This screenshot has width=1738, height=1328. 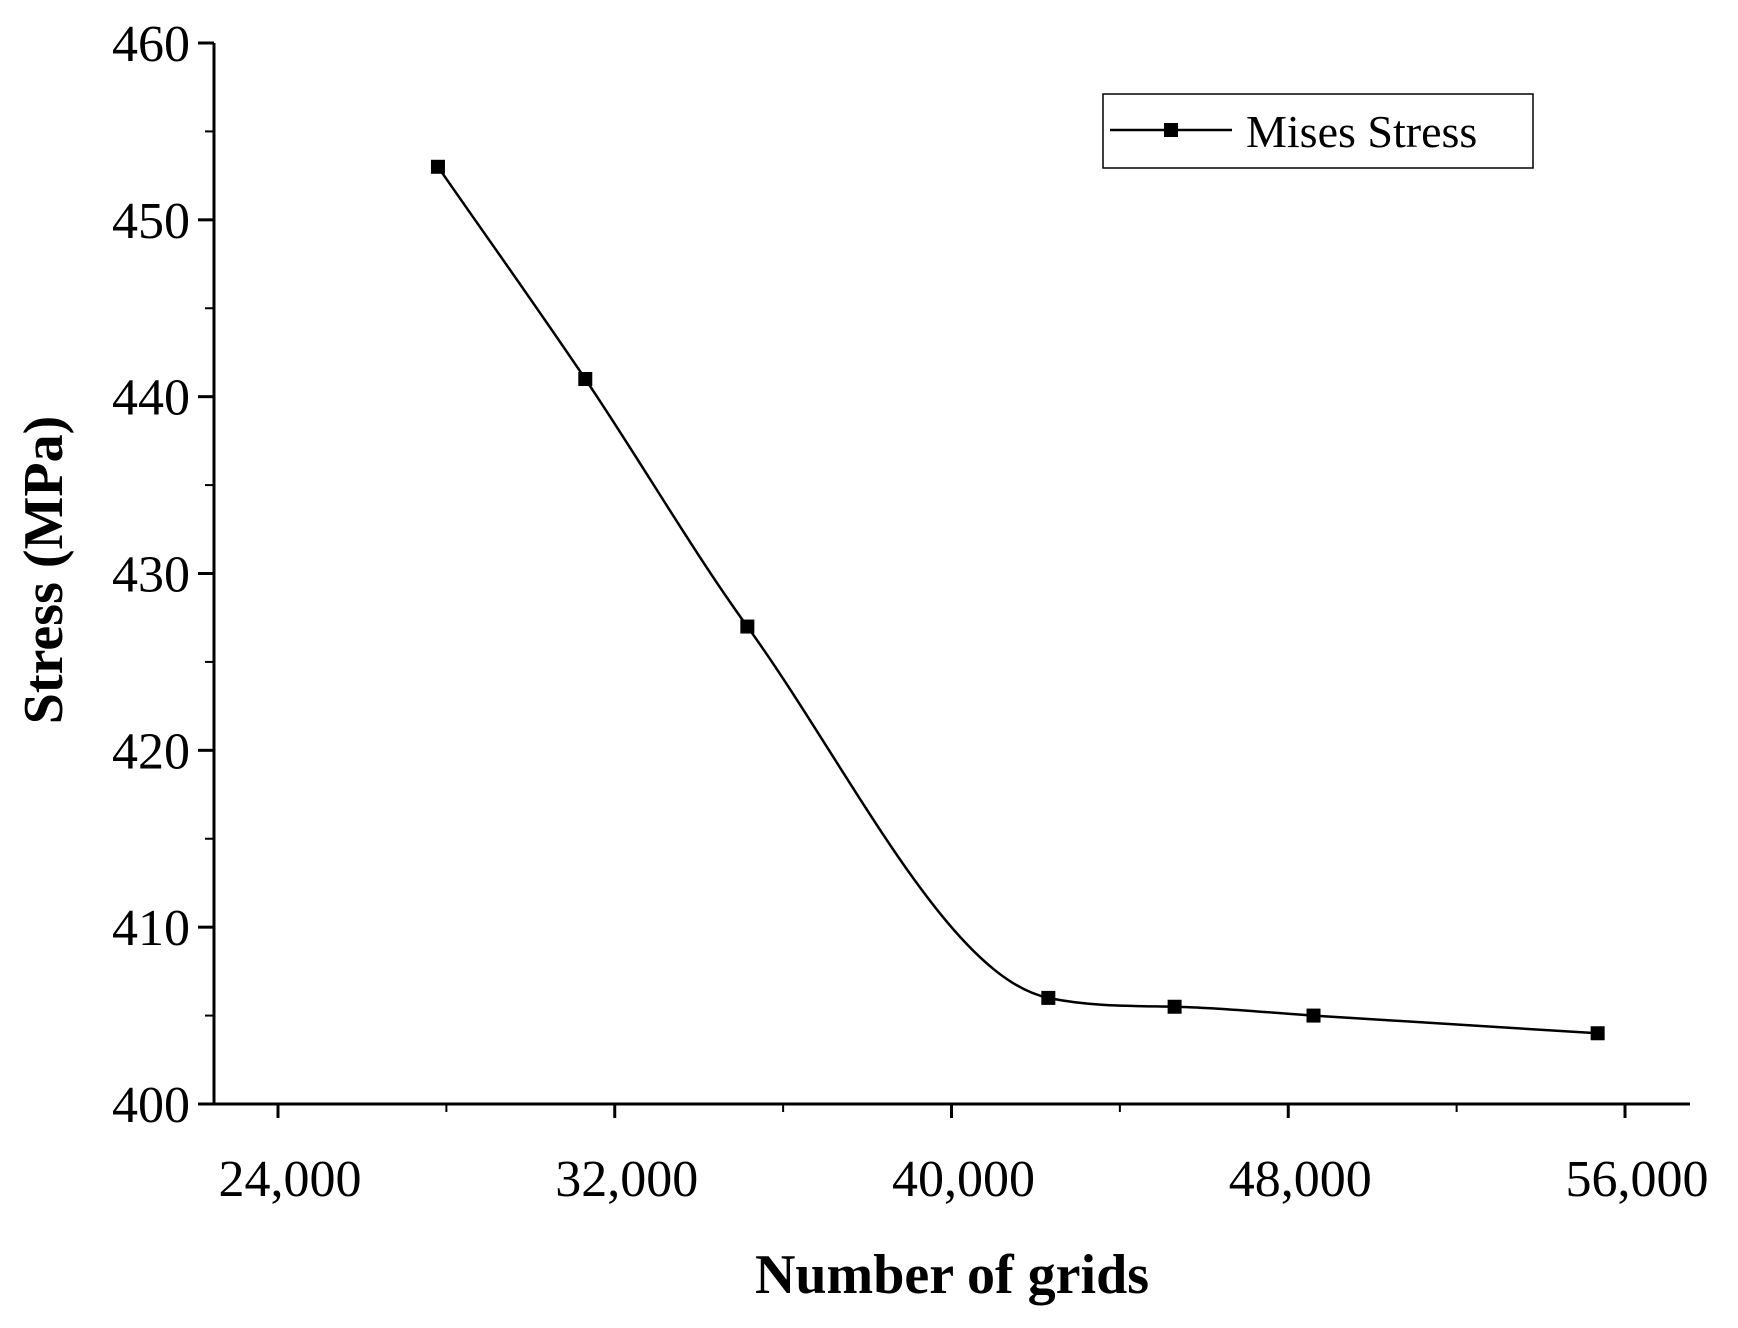 I want to click on y-tick-label: 410, so click(x=151, y=928).